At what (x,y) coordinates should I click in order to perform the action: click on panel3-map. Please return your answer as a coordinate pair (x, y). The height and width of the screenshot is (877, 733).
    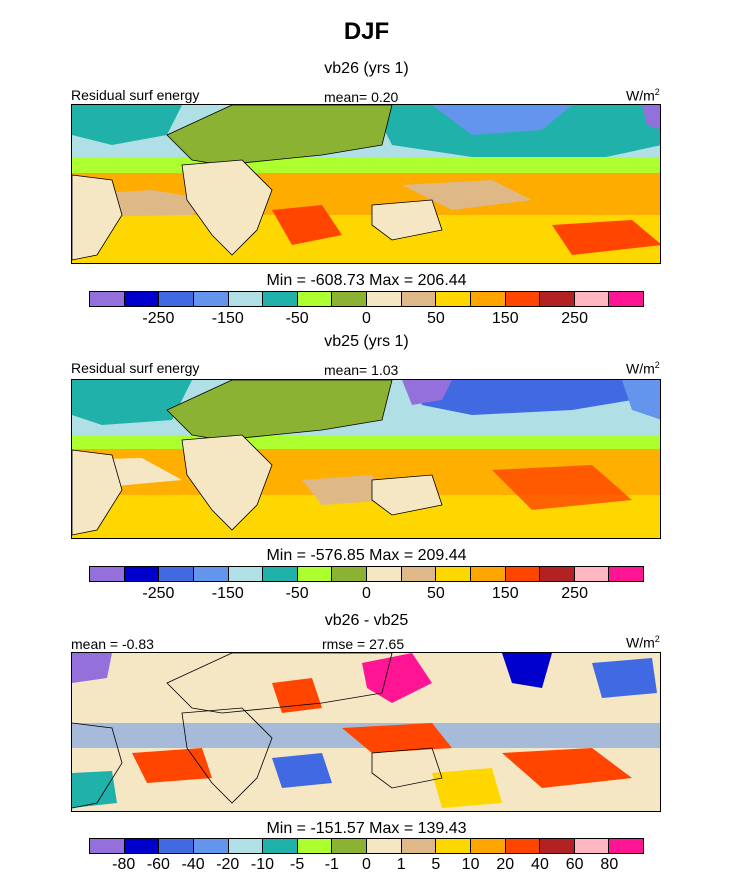
    Looking at the image, I should click on (366, 732).